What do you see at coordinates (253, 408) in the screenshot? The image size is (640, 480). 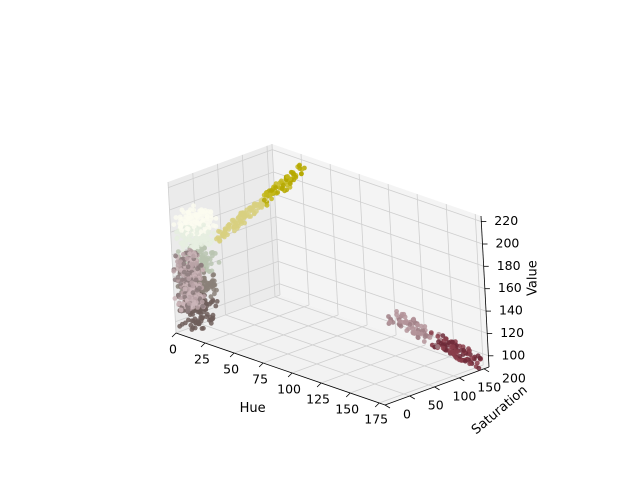 I see `x-axis-title: Hue` at bounding box center [253, 408].